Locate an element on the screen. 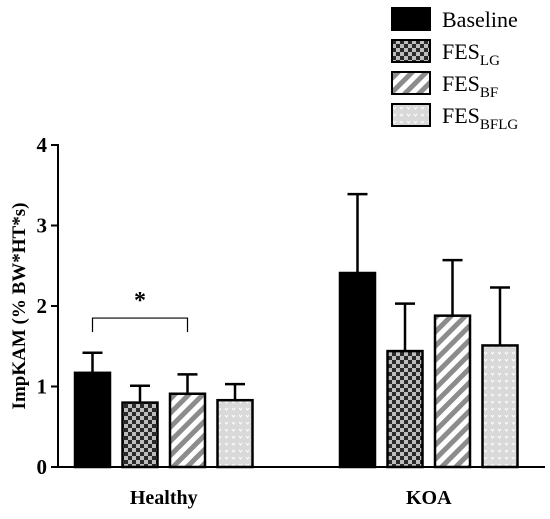 Image resolution: width=550 pixels, height=519 pixels. category-label-koa: KOA is located at coordinates (429, 498).